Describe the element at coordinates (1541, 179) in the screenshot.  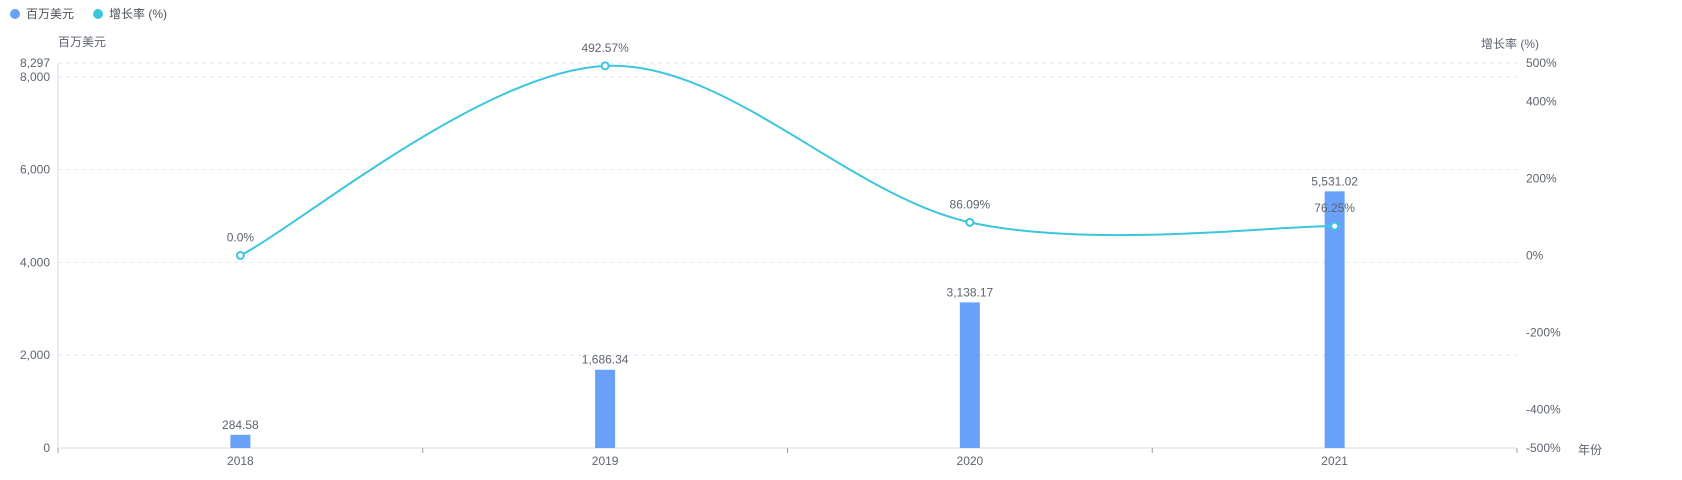
I see `right-axis-tick-label: 200%` at that location.